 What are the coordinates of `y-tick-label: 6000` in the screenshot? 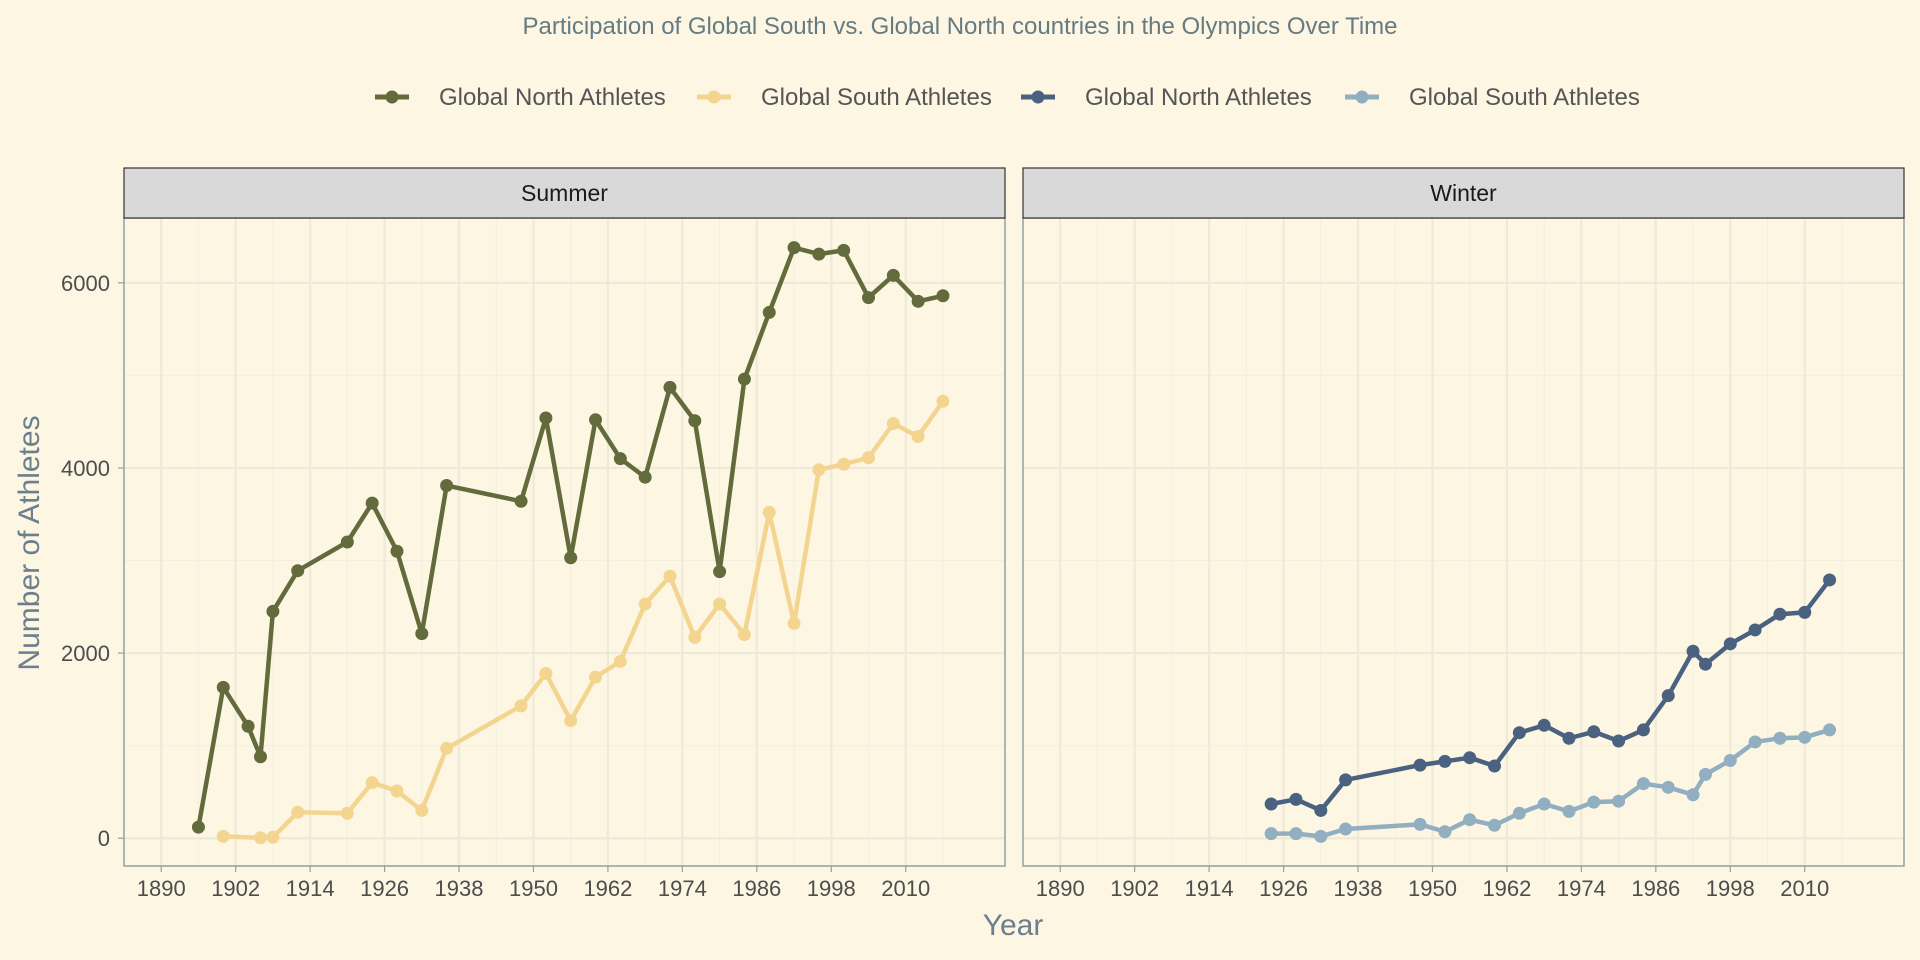 It's located at (85, 283).